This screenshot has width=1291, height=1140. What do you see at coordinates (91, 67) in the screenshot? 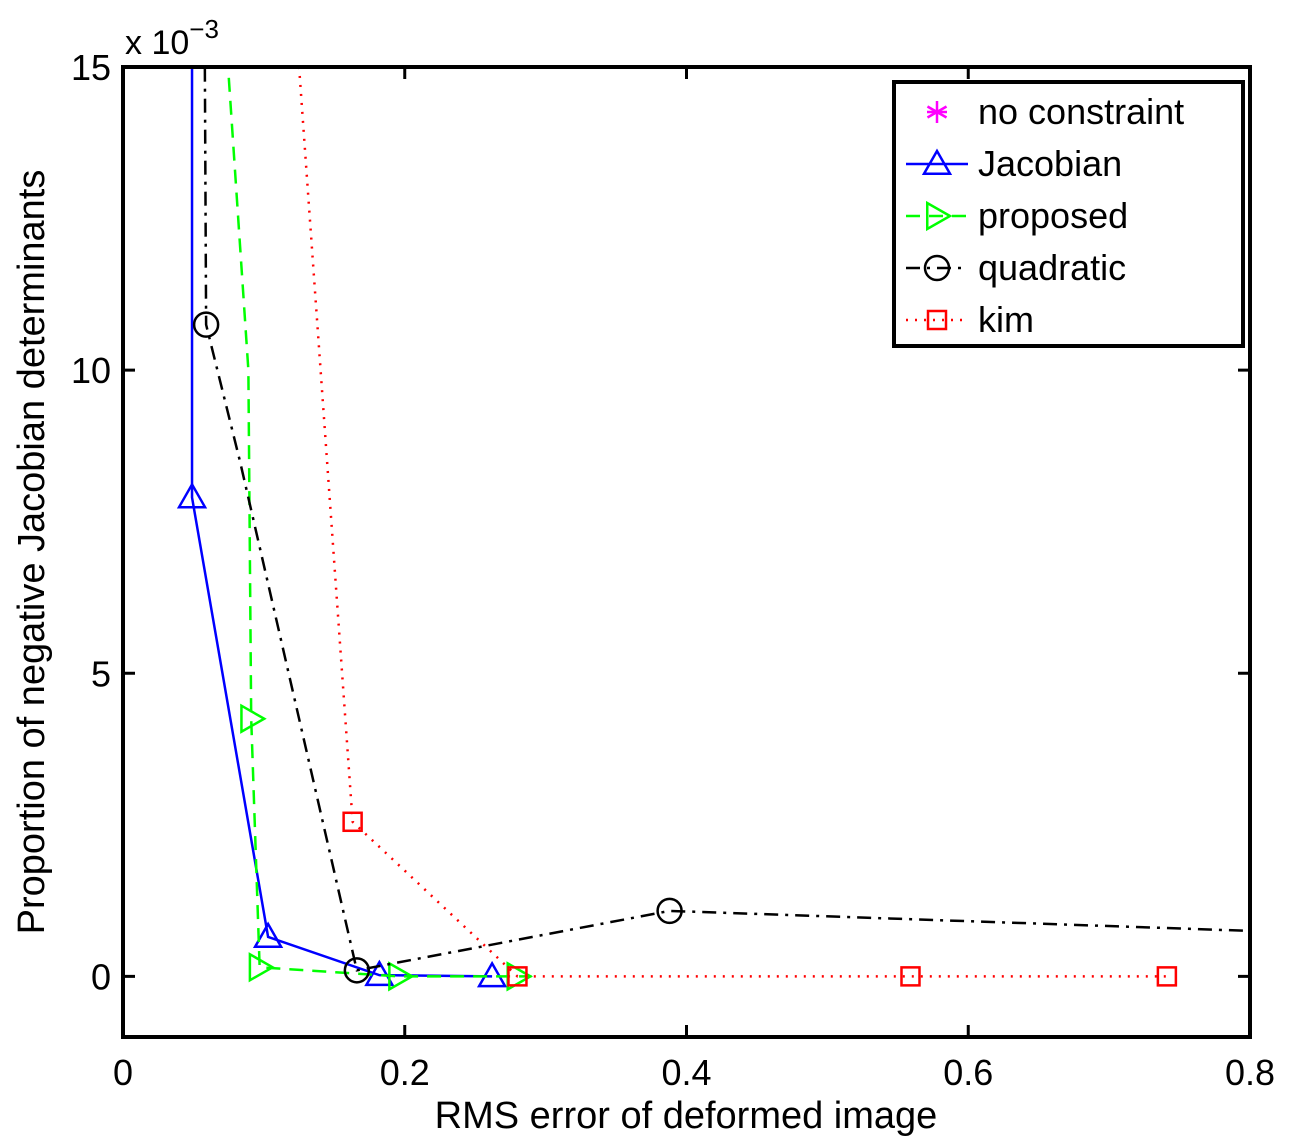
I see `y-tick-label: 15` at bounding box center [91, 67].